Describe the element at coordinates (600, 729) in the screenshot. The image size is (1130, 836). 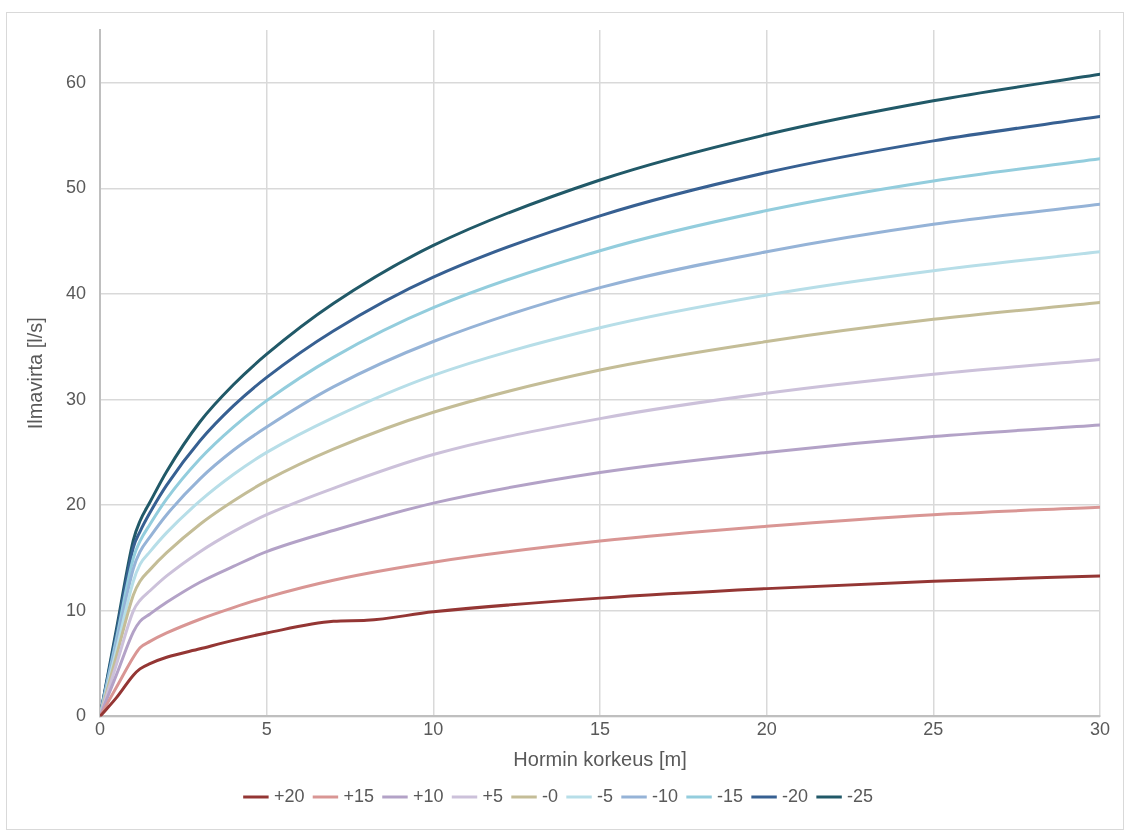
I see `x-tick-label: 15` at that location.